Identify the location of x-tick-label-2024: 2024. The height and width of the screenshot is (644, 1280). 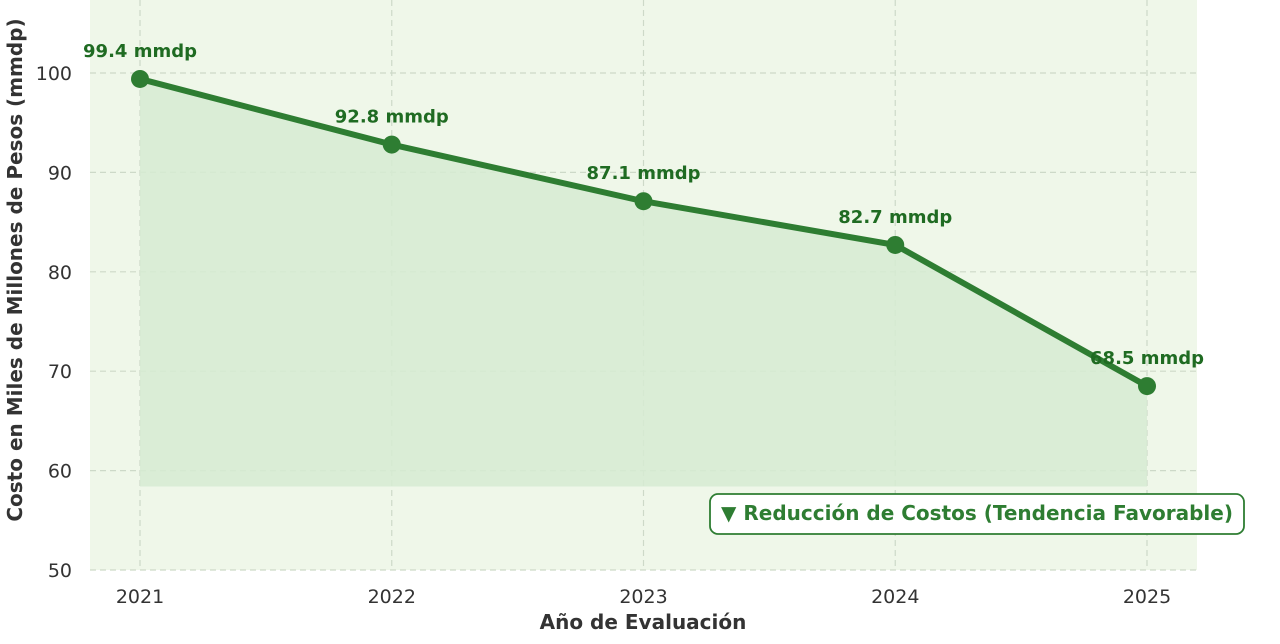
(895, 597).